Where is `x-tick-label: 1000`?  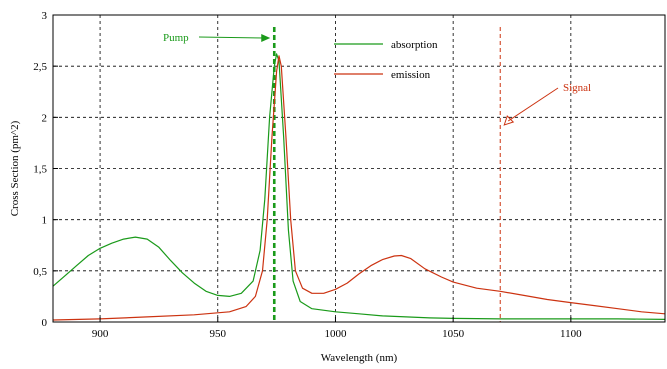 x-tick-label: 1000 is located at coordinates (335, 334).